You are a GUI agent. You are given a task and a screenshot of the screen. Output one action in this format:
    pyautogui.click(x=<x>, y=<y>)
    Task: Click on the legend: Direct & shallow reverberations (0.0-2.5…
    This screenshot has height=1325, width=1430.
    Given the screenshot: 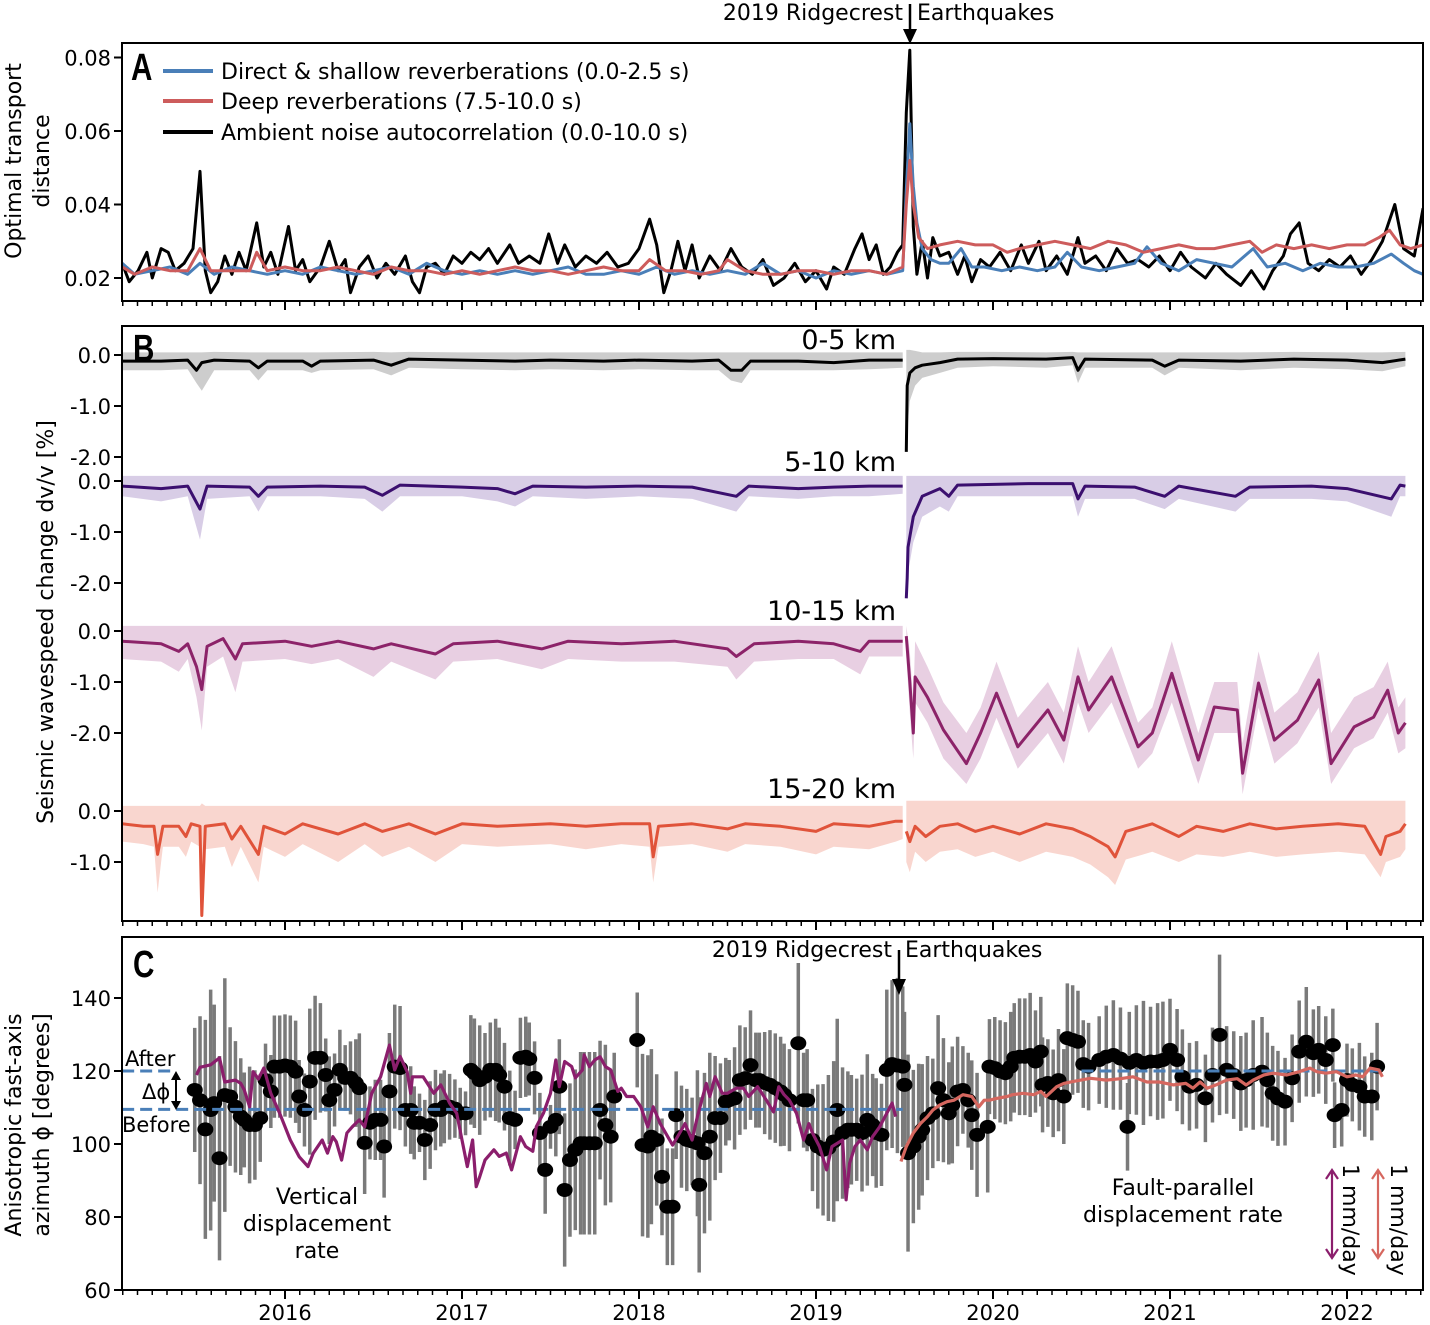 What is the action you would take?
    pyautogui.click(x=426, y=103)
    